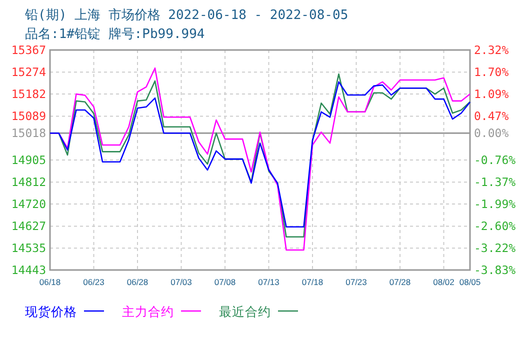  Describe the element at coordinates (181, 282) in the screenshot. I see `x-tick-label: 07/03` at that location.